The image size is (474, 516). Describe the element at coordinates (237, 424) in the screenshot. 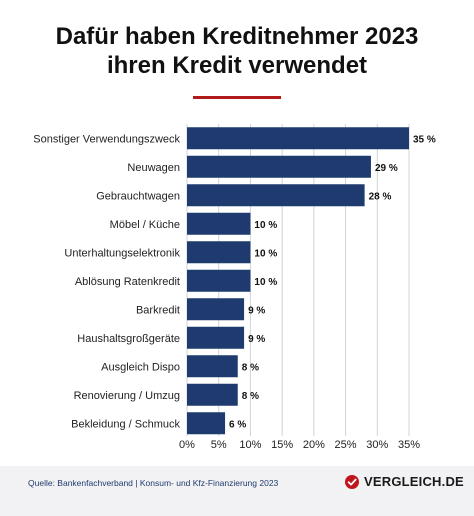

I see `value-label: 6 %` at that location.